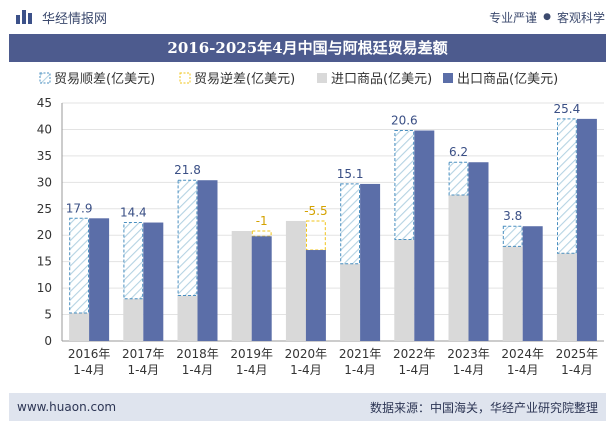  Describe the element at coordinates (360, 354) in the screenshot. I see `x-tick-label: 2021年` at that location.